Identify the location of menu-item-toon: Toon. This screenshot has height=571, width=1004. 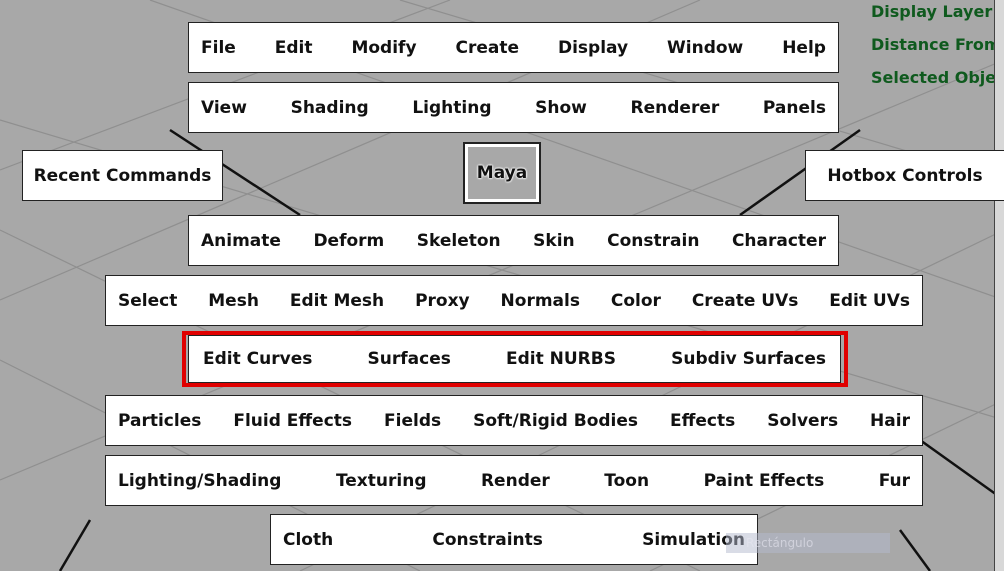
(627, 480).